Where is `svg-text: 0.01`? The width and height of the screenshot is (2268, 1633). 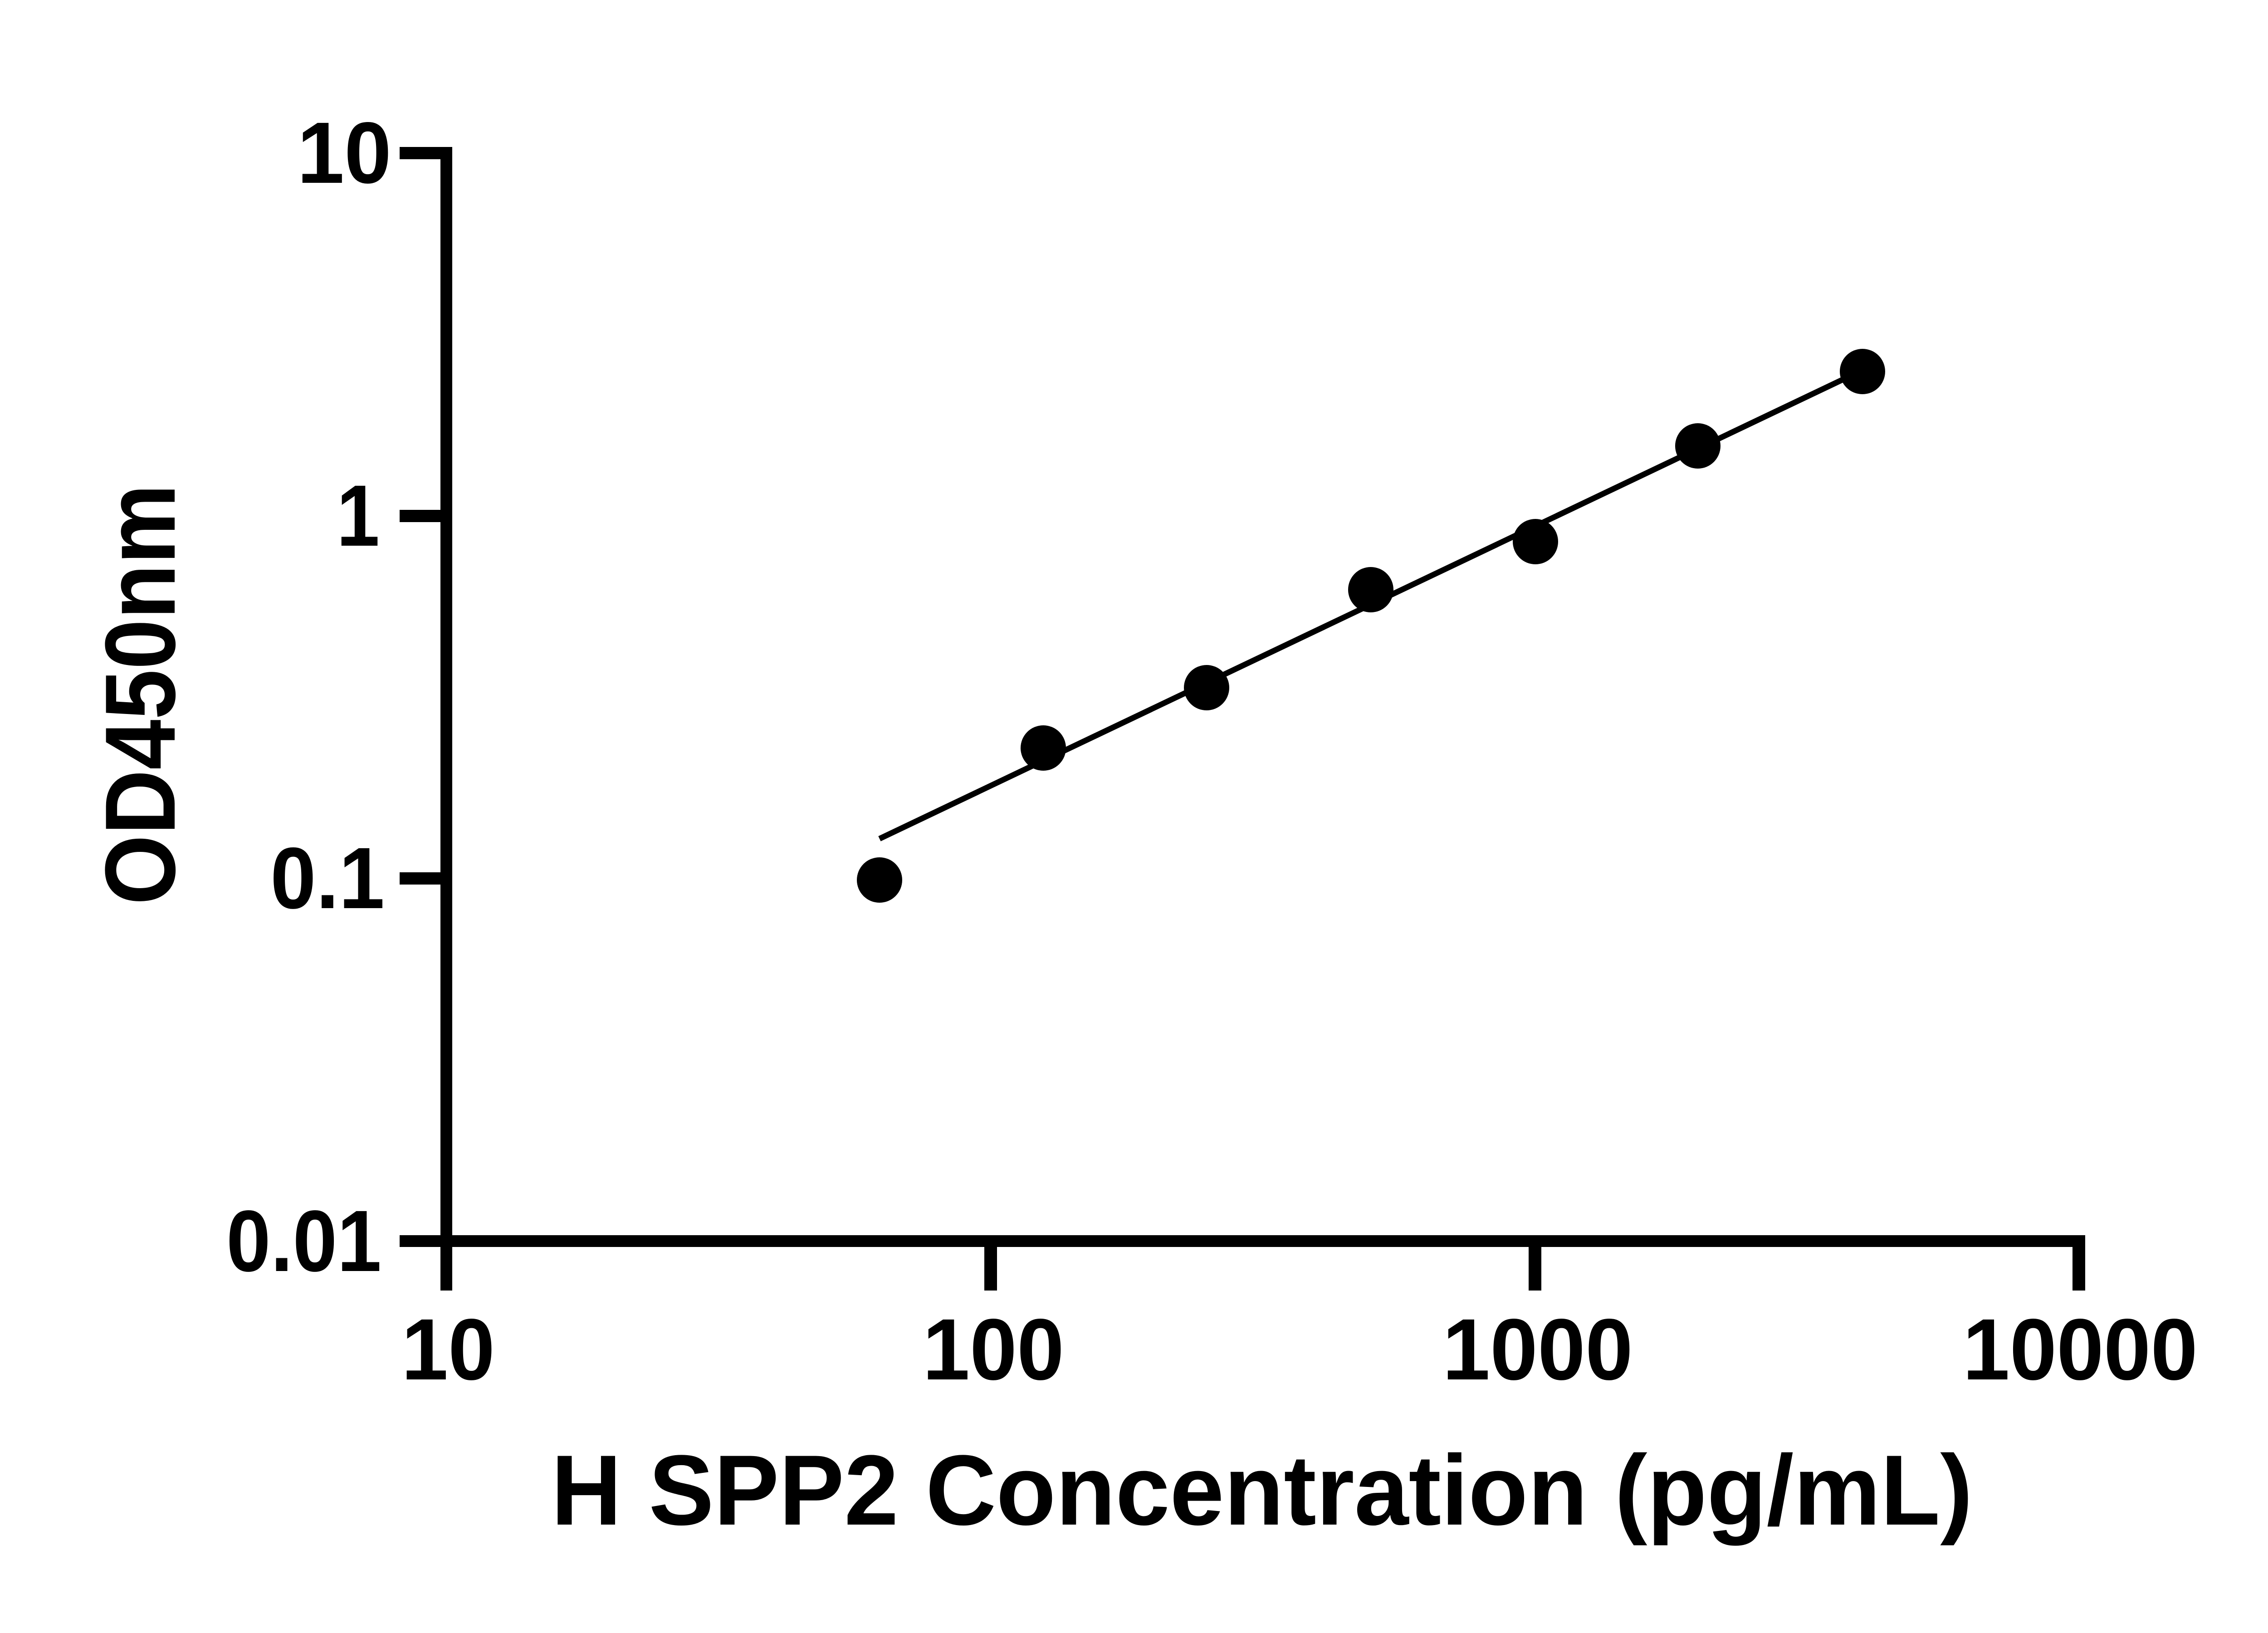
svg-text: 0.01 is located at coordinates (304, 1241).